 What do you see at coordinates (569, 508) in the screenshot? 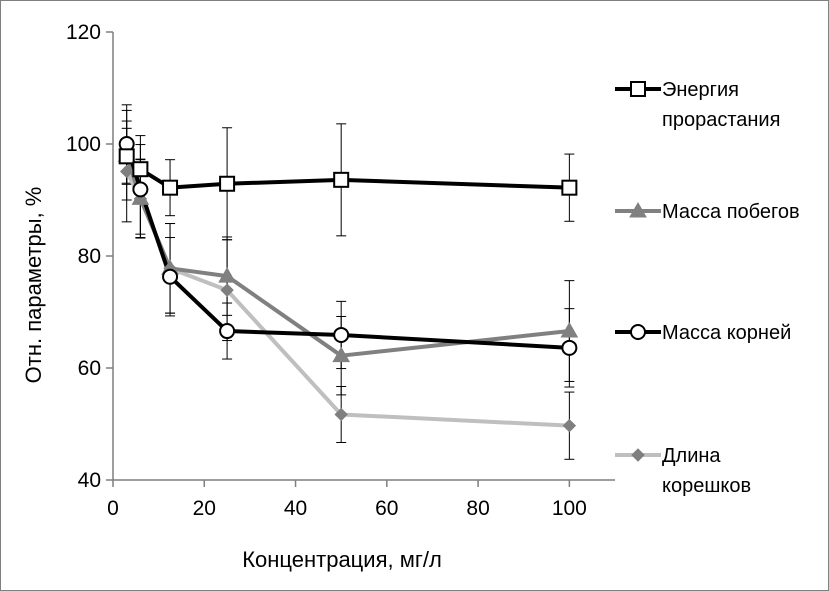
I see `x-tick-label: 100` at bounding box center [569, 508].